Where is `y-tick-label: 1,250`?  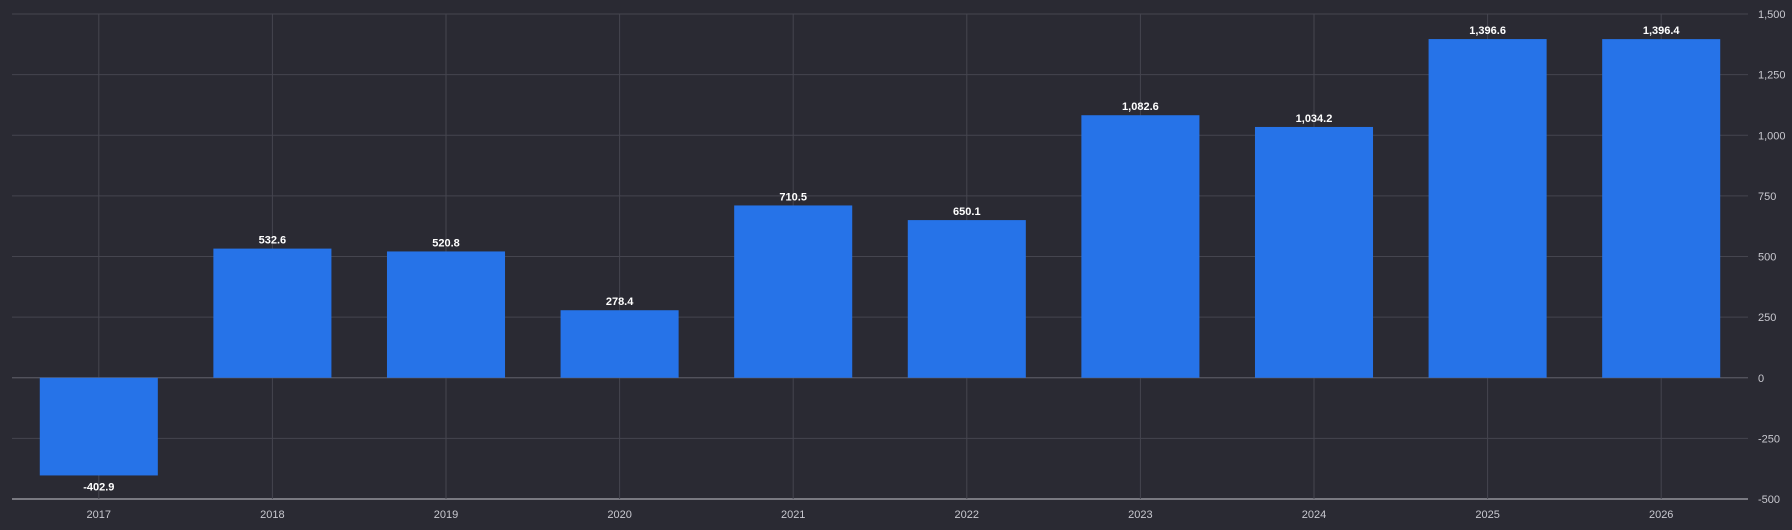 y-tick-label: 1,250 is located at coordinates (1772, 76).